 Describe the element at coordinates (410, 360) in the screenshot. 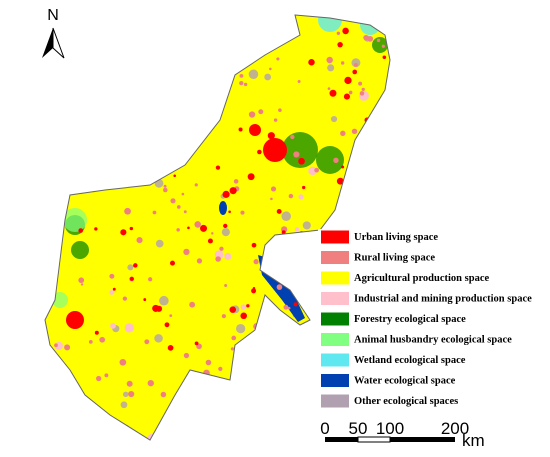

I see `legend-label: Wetland ecological space` at that location.